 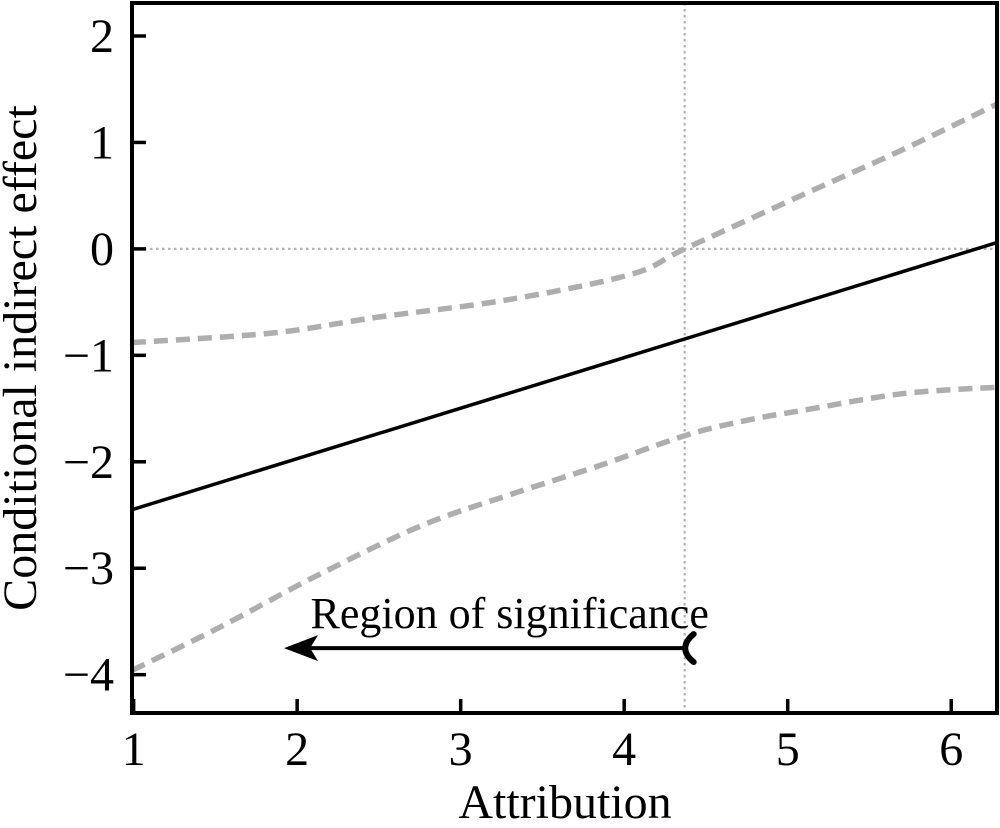 I want to click on x-axis-title: Attribution, so click(x=564, y=802).